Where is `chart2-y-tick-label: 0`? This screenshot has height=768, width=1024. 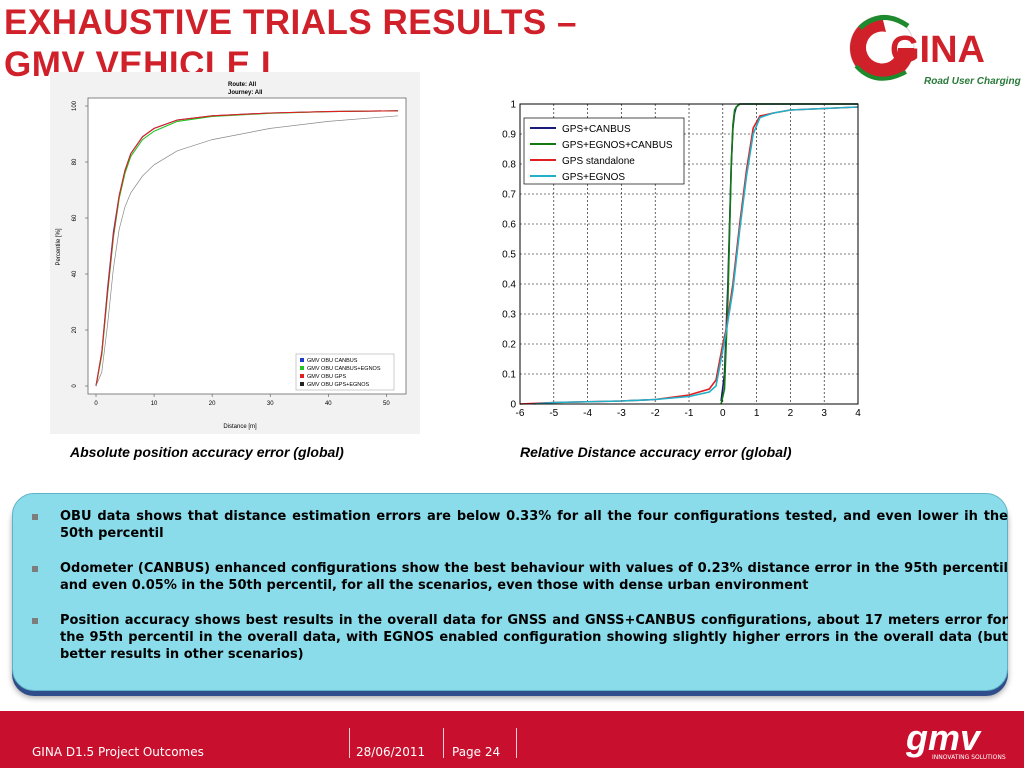 chart2-y-tick-label: 0 is located at coordinates (513, 405).